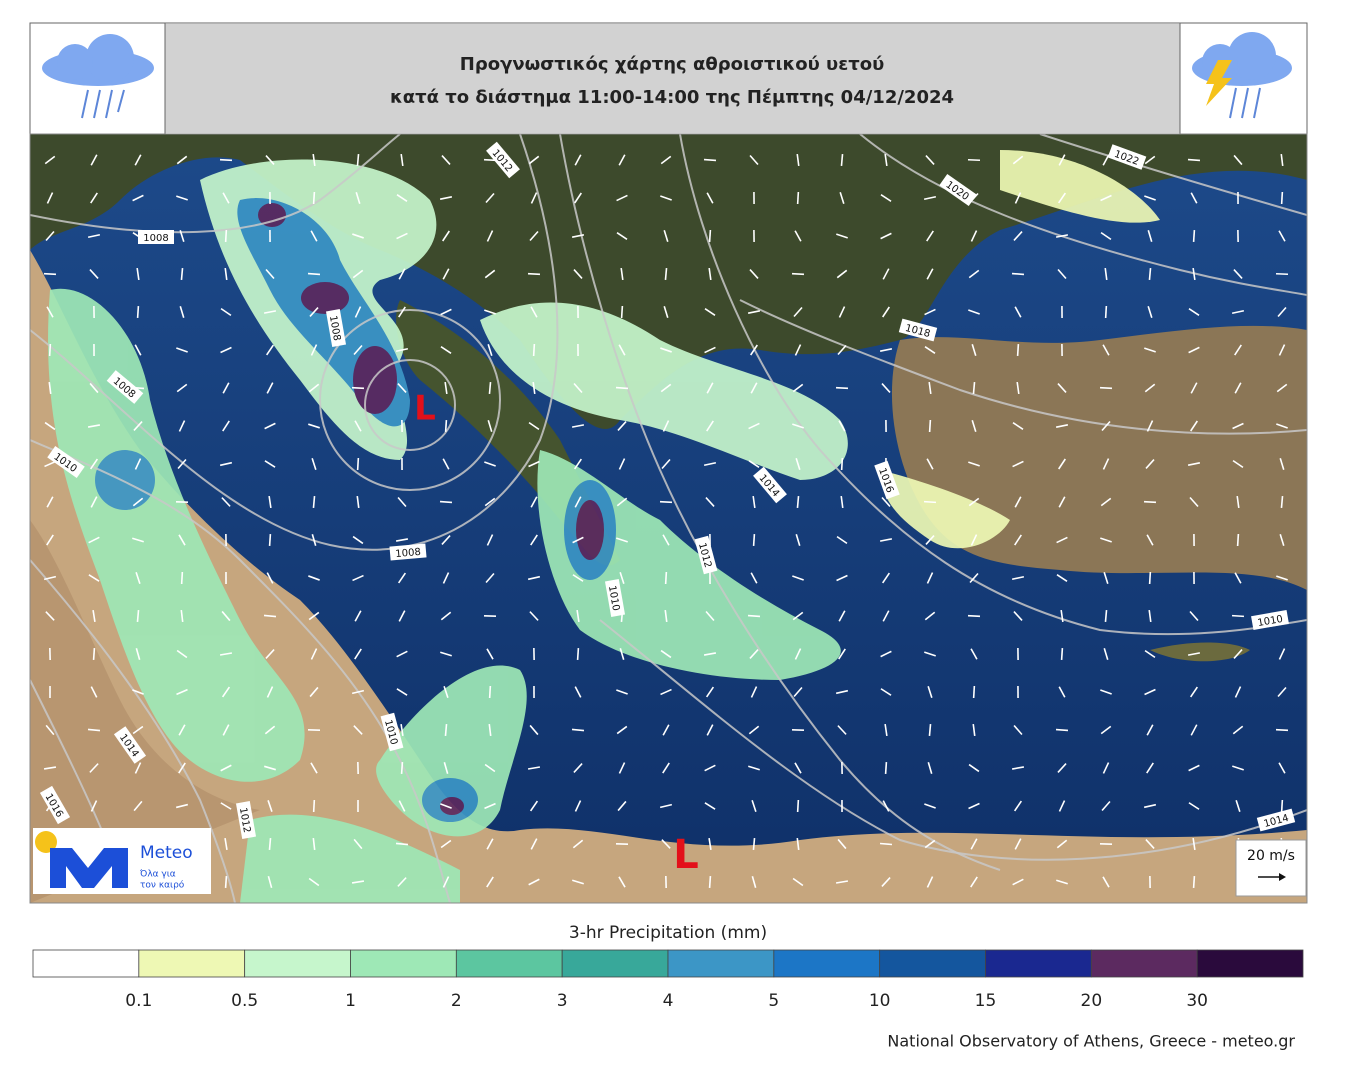 This screenshot has height=1079, width=1360. I want to click on colorbar-tick-label: 30, so click(1197, 1001).